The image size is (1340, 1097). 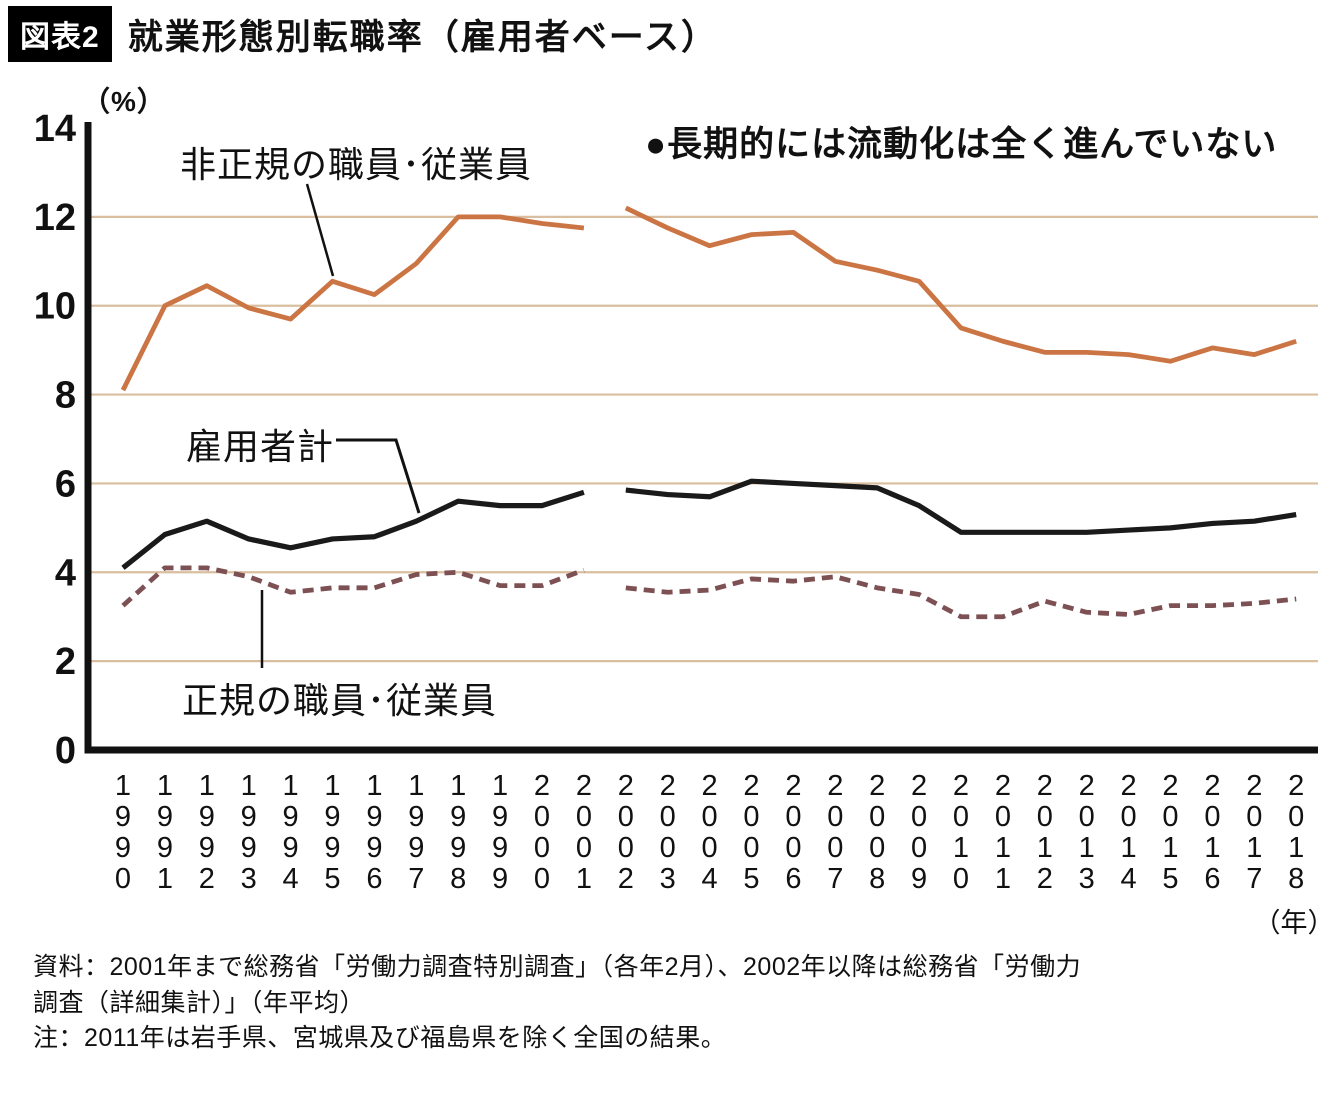 I want to click on leader-line-nonregular, so click(x=320, y=230).